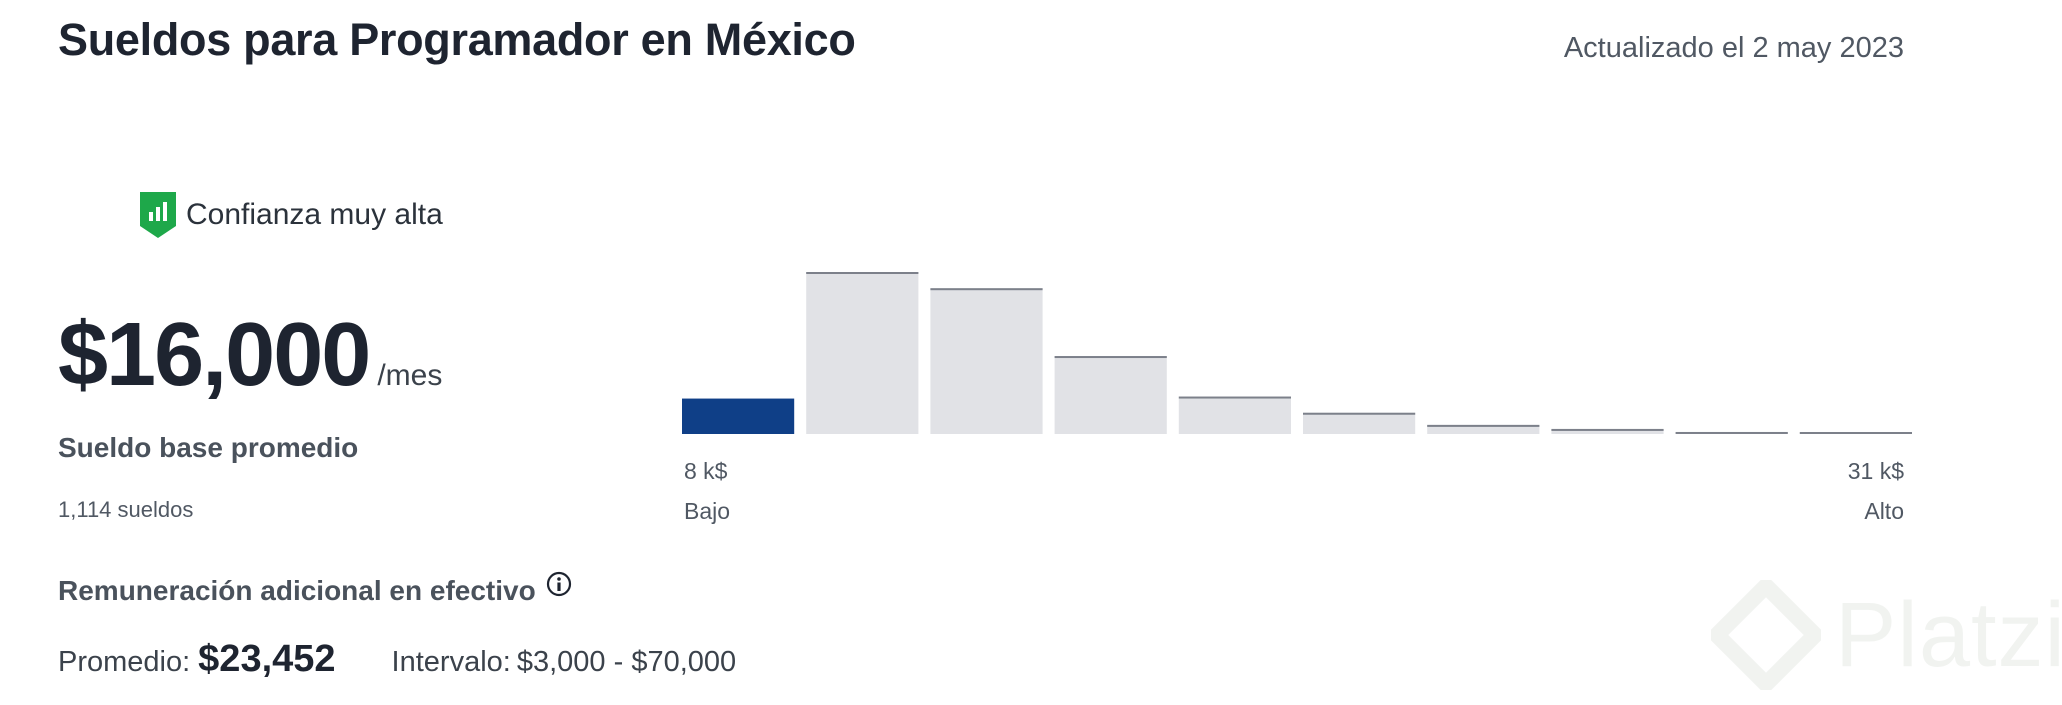  Describe the element at coordinates (1733, 48) in the screenshot. I see `updated-date: Actualizado el 2 may 2023` at that location.